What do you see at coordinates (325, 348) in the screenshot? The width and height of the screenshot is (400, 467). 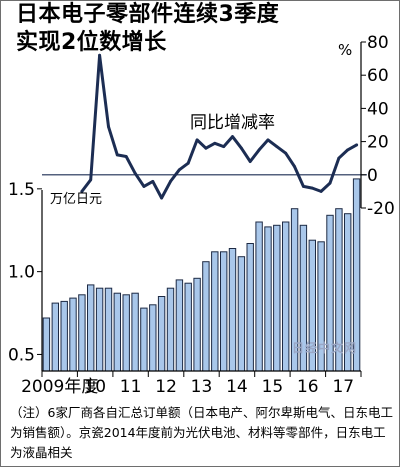 I see `watermark: 日经中文网` at bounding box center [325, 348].